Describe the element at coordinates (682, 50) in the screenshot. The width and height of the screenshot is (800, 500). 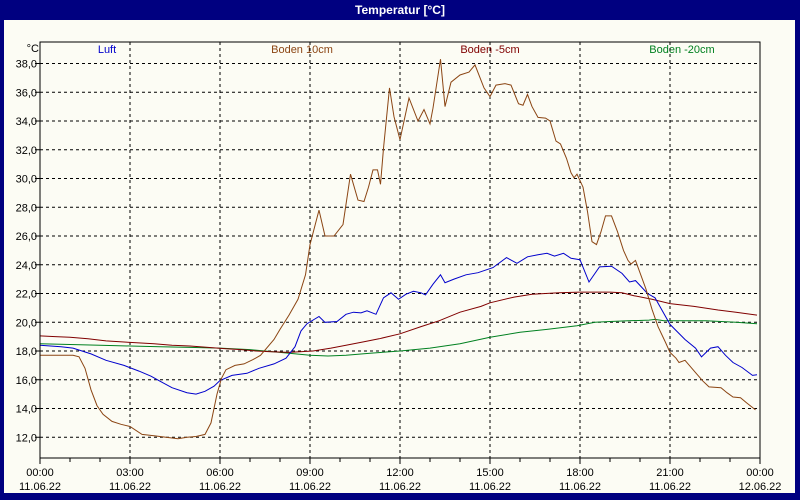
I see `legend-item-boden-minus20cm: Boden -20cm` at that location.